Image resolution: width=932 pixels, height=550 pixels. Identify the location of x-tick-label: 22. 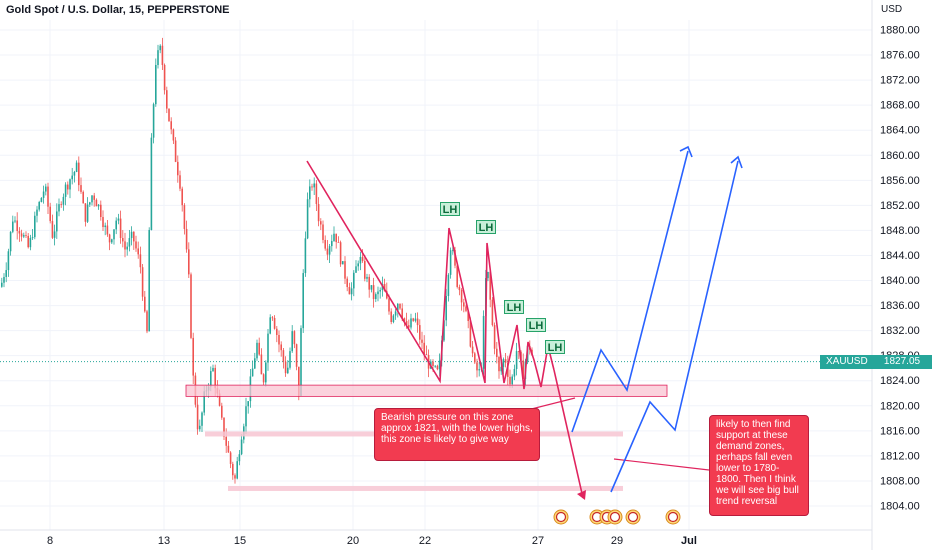
(425, 541).